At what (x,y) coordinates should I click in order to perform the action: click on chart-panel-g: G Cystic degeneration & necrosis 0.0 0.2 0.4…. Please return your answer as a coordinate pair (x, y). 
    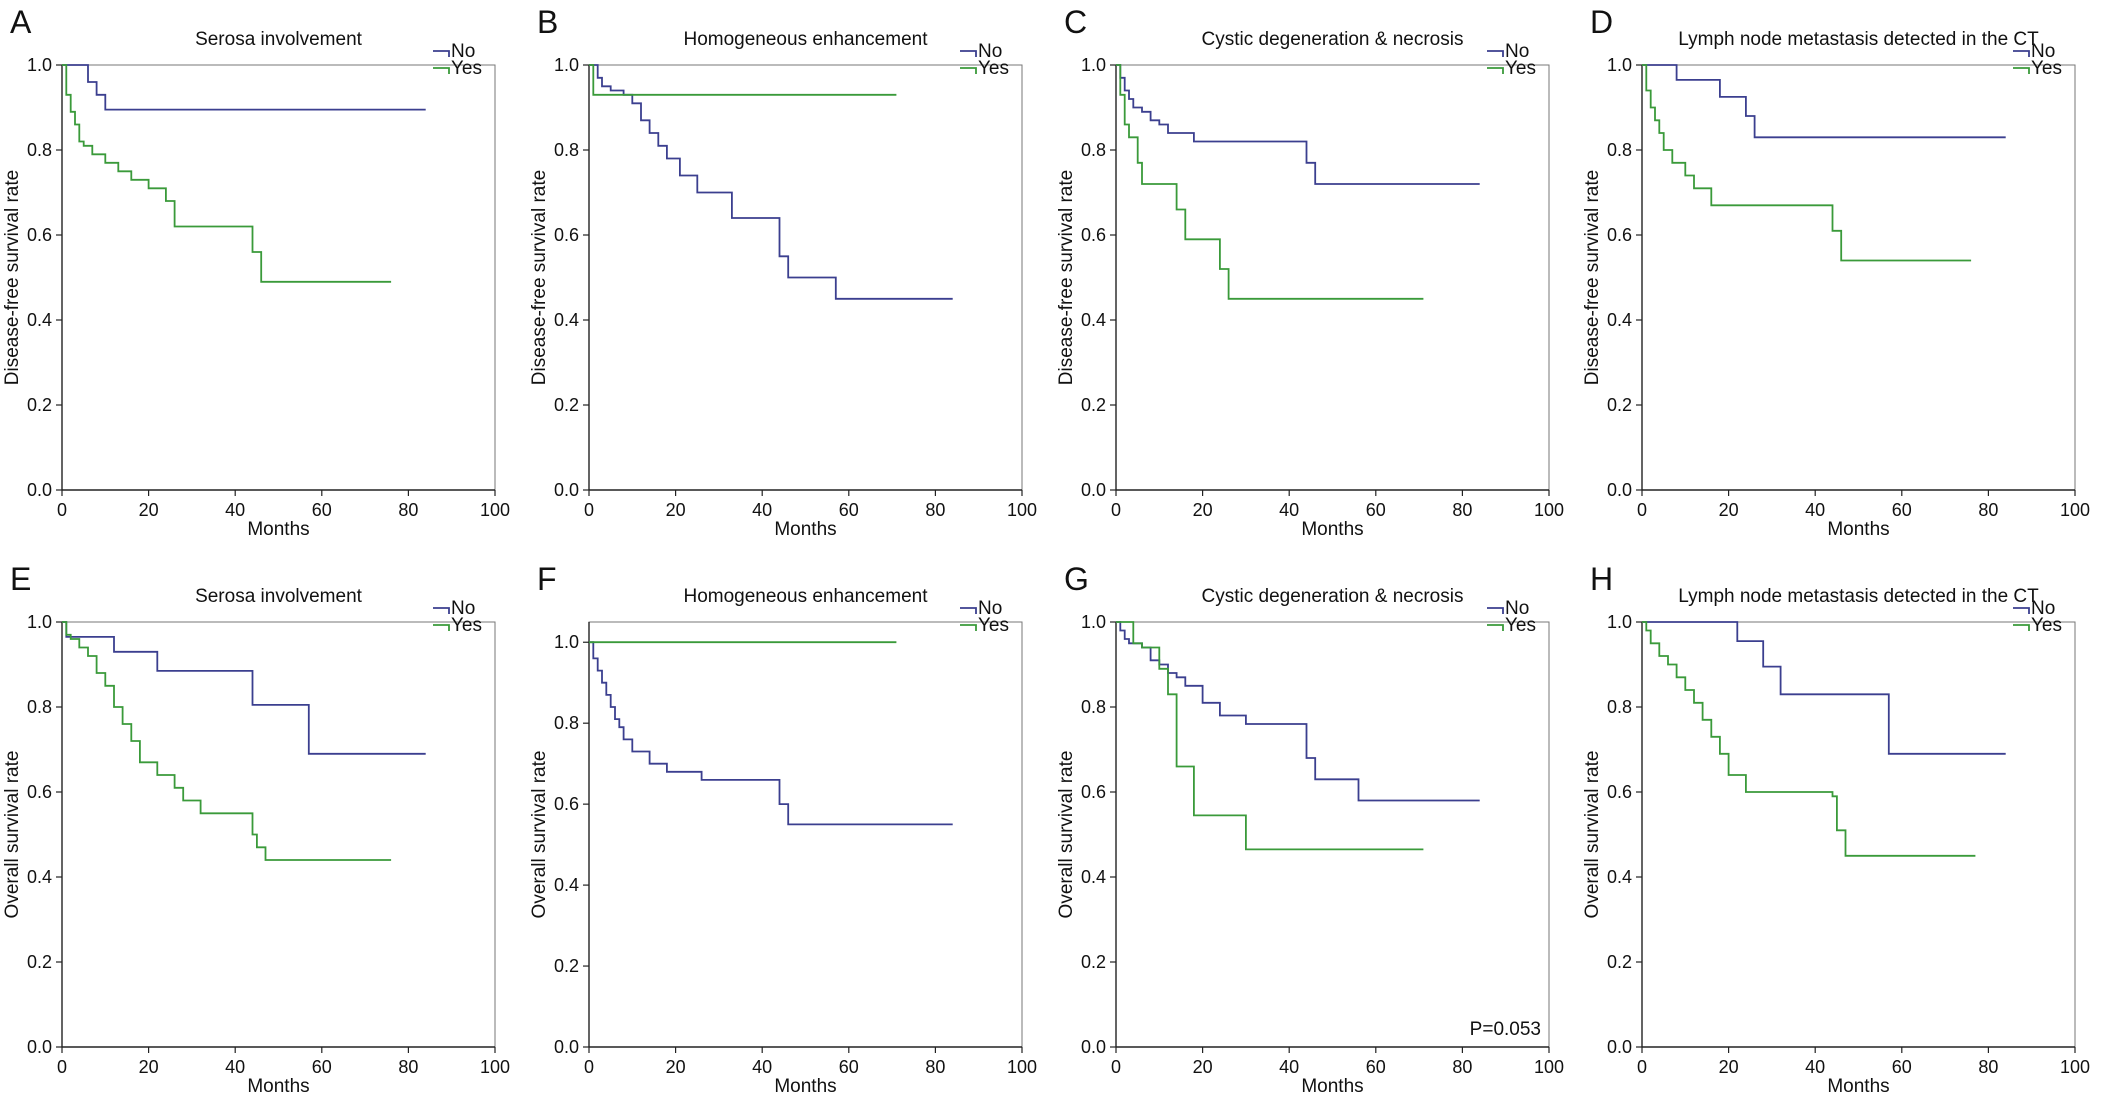
    Looking at the image, I should click on (1310, 829).